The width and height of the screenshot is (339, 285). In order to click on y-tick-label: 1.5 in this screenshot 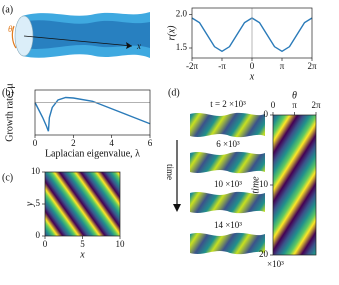, I will do `click(182, 47)`.